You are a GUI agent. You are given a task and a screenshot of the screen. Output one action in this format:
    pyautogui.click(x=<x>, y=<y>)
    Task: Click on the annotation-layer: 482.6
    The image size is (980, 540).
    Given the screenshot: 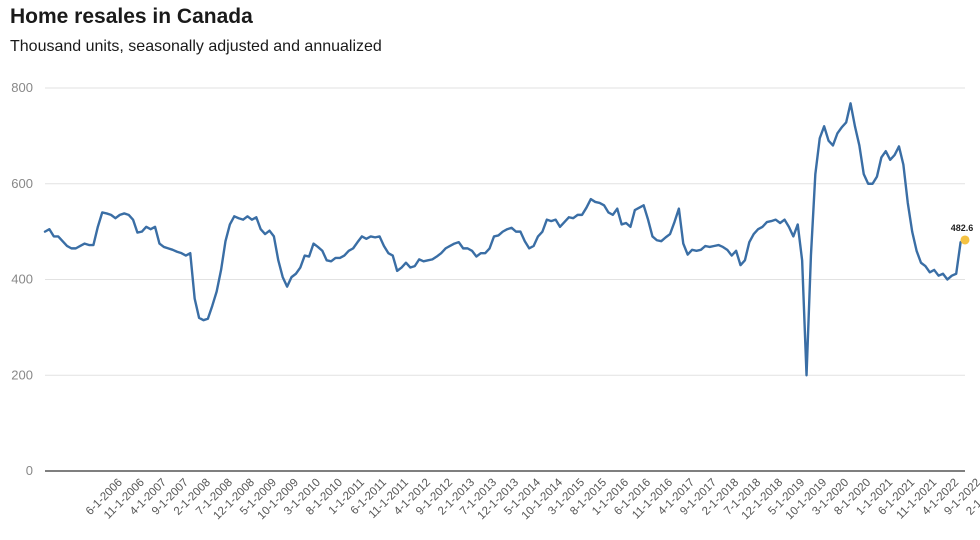 What is the action you would take?
    pyautogui.click(x=962, y=234)
    